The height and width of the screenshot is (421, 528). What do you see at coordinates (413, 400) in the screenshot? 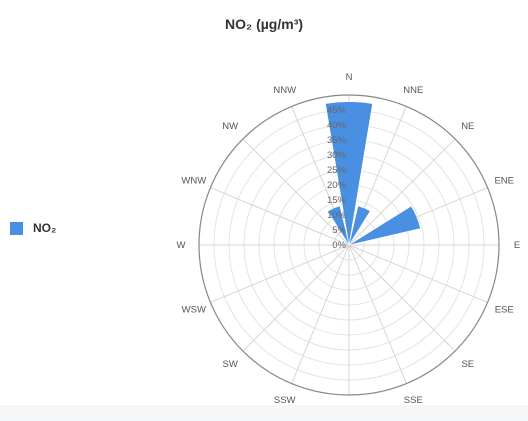
I see `direction-label-sse: SSE` at bounding box center [413, 400].